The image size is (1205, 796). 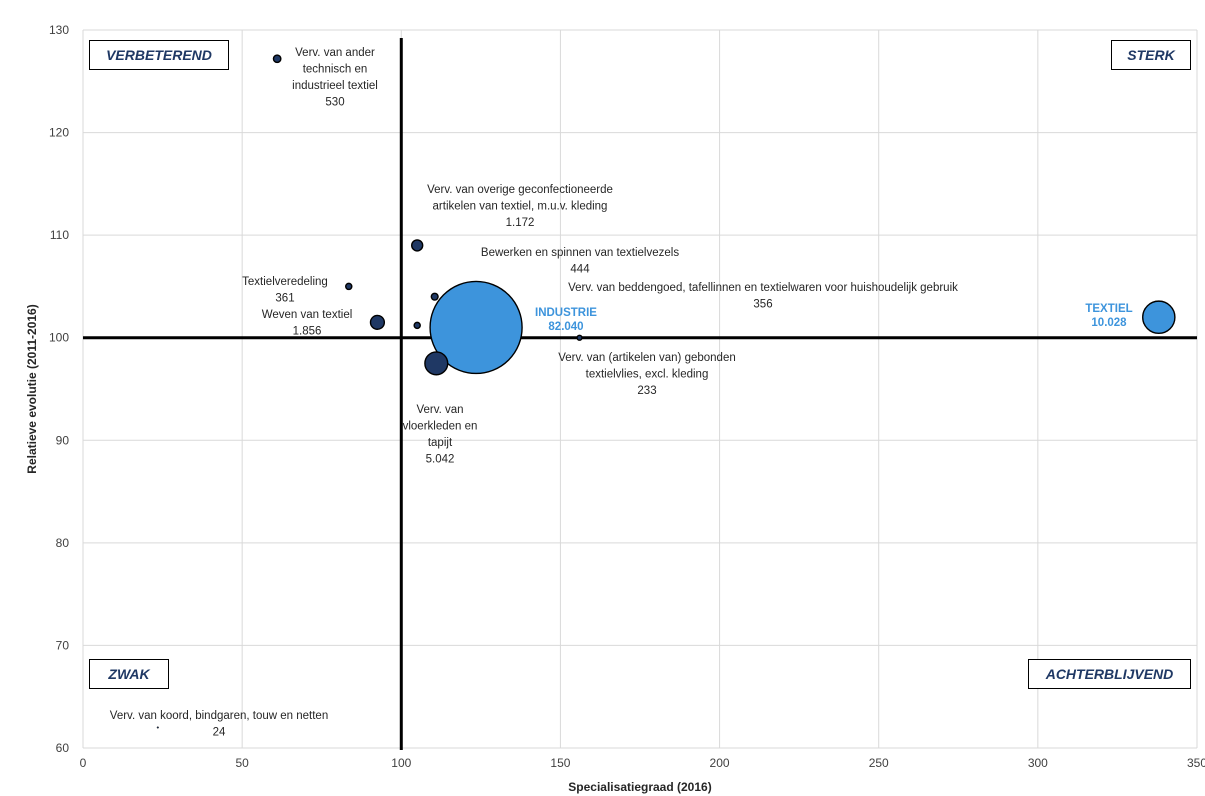 I want to click on data-label-line: technisch en, so click(x=335, y=70).